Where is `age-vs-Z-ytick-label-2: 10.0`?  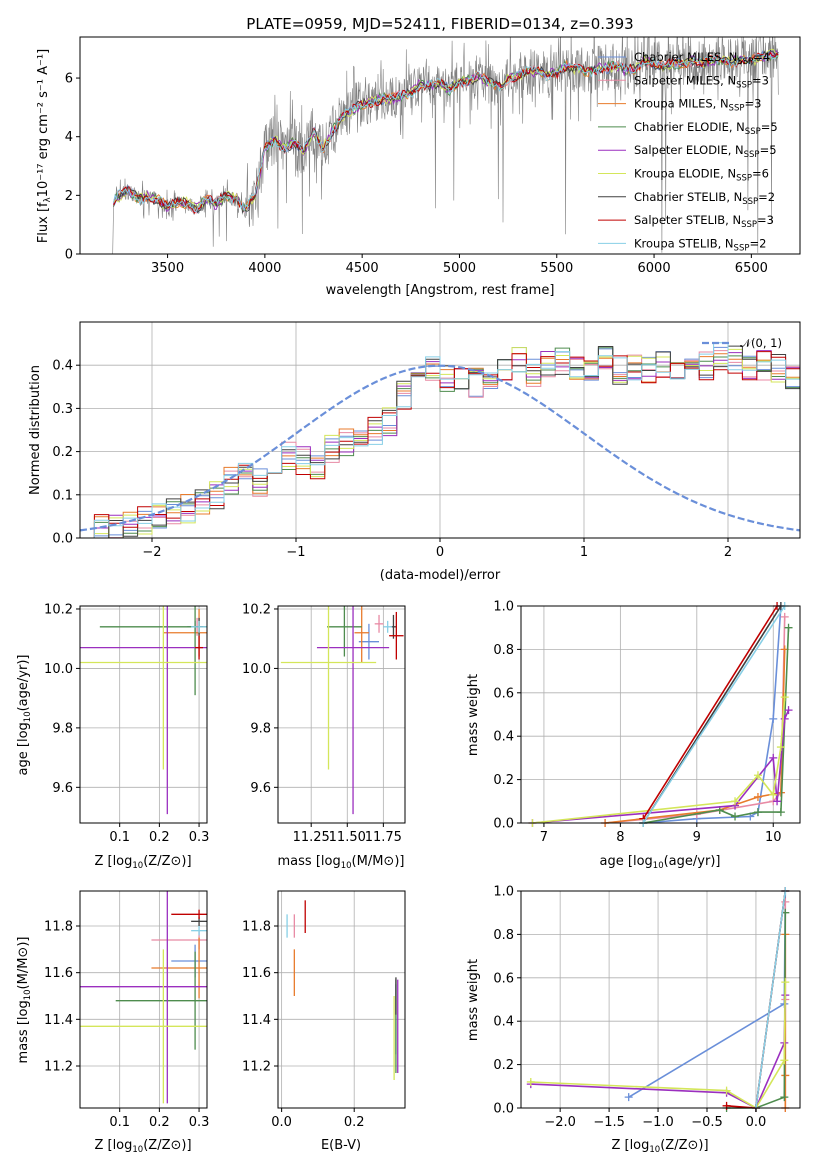 age-vs-Z-ytick-label-2: 10.0 is located at coordinates (58, 669).